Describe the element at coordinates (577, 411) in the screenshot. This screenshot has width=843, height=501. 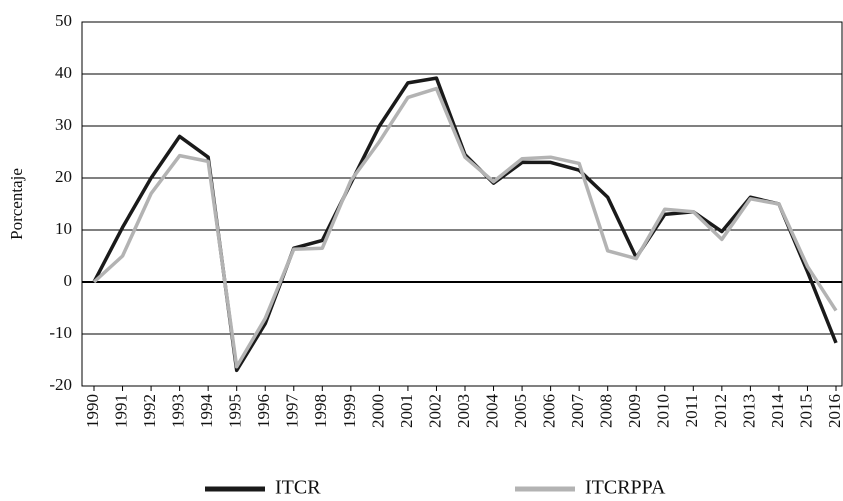
I see `x-tick-label: 2007` at that location.